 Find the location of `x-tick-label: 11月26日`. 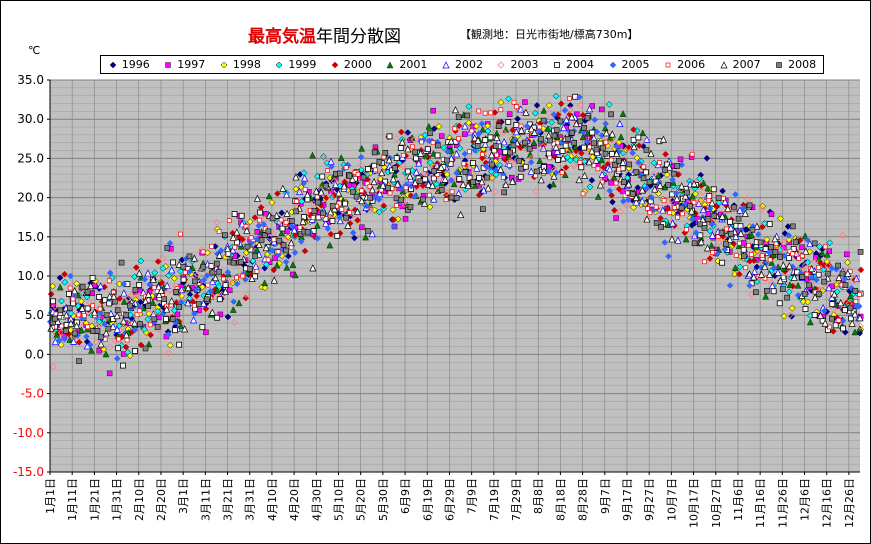

x-tick-label: 11月26日 is located at coordinates (782, 503).